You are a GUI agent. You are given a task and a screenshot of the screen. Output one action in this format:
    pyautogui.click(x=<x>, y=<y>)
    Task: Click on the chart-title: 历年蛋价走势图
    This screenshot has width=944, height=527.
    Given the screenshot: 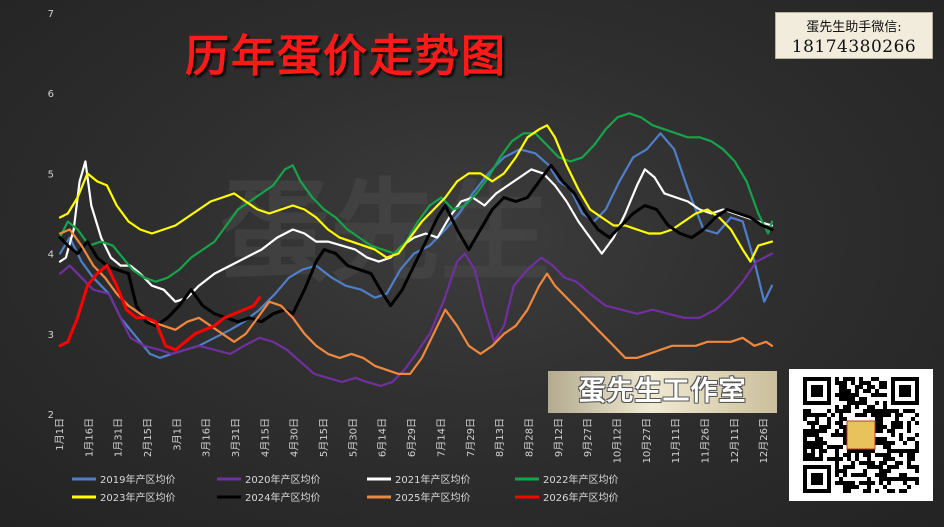 What is the action you would take?
    pyautogui.click(x=346, y=56)
    